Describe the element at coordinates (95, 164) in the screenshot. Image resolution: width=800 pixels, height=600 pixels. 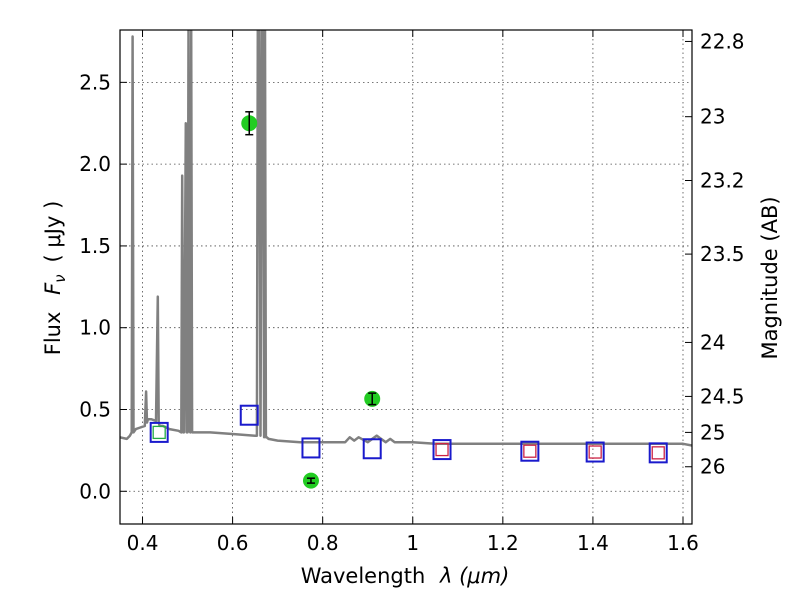
I see `y-tick-label: 2.0` at that location.